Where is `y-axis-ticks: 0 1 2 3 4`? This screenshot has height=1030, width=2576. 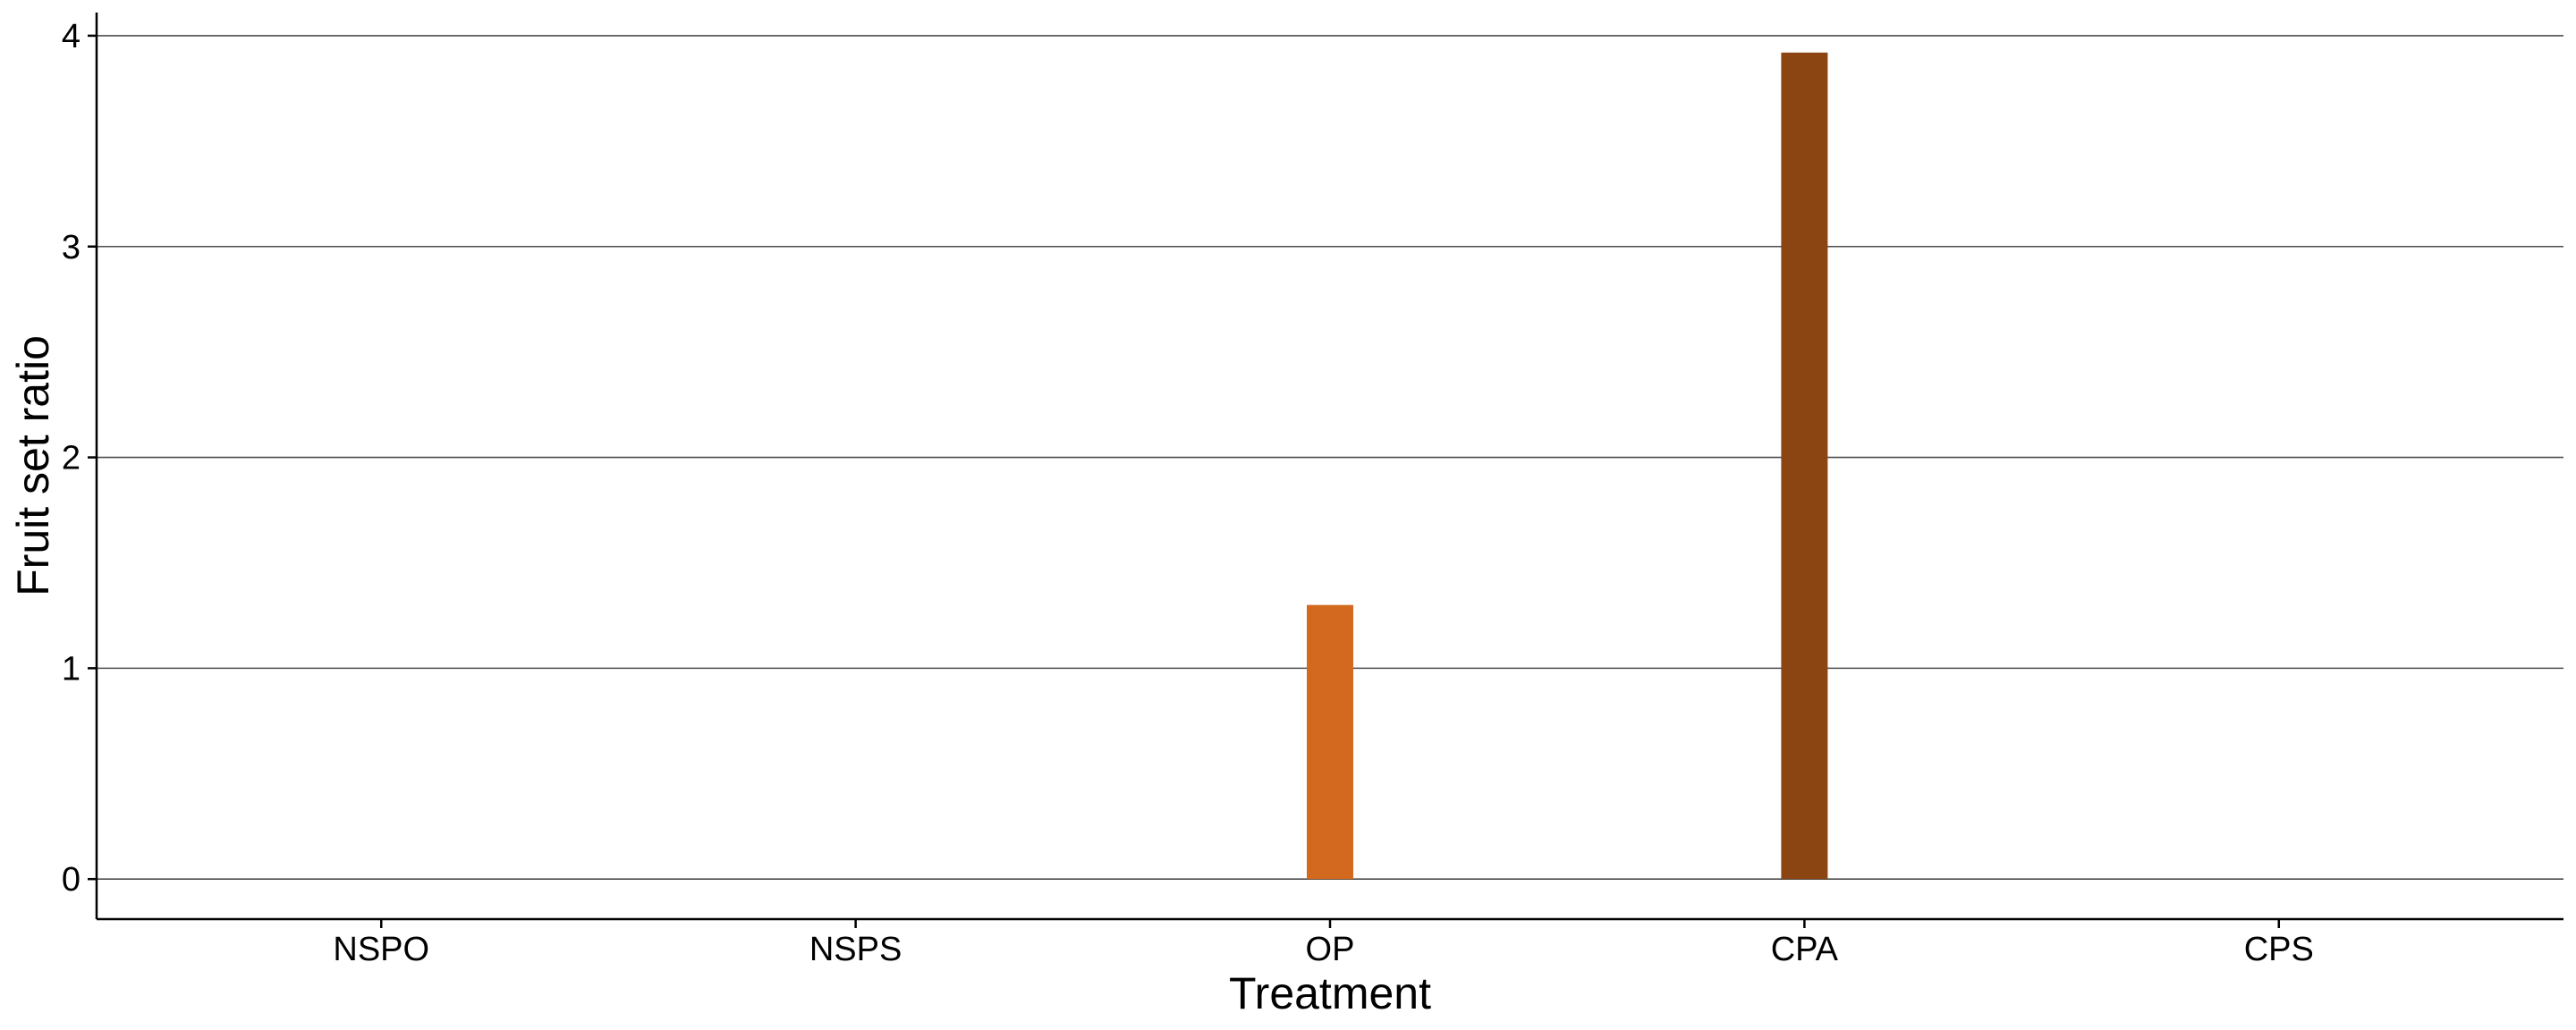 y-axis-ticks: 0 1 2 3 4 is located at coordinates (79, 458).